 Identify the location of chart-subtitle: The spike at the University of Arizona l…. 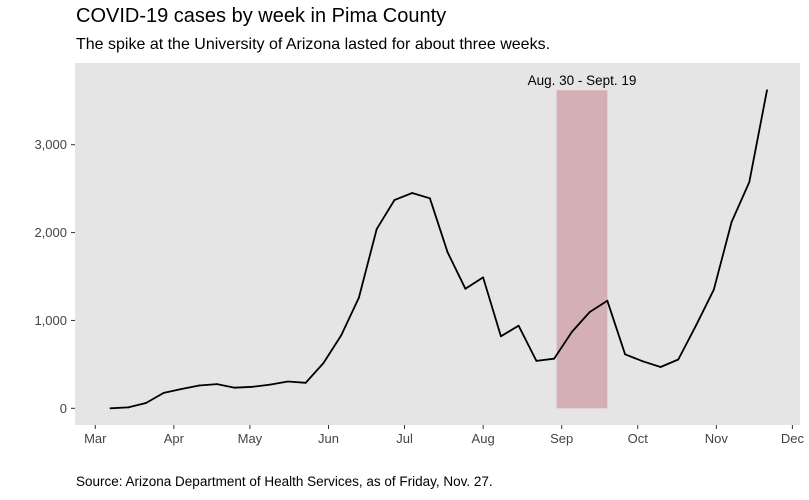
(313, 44).